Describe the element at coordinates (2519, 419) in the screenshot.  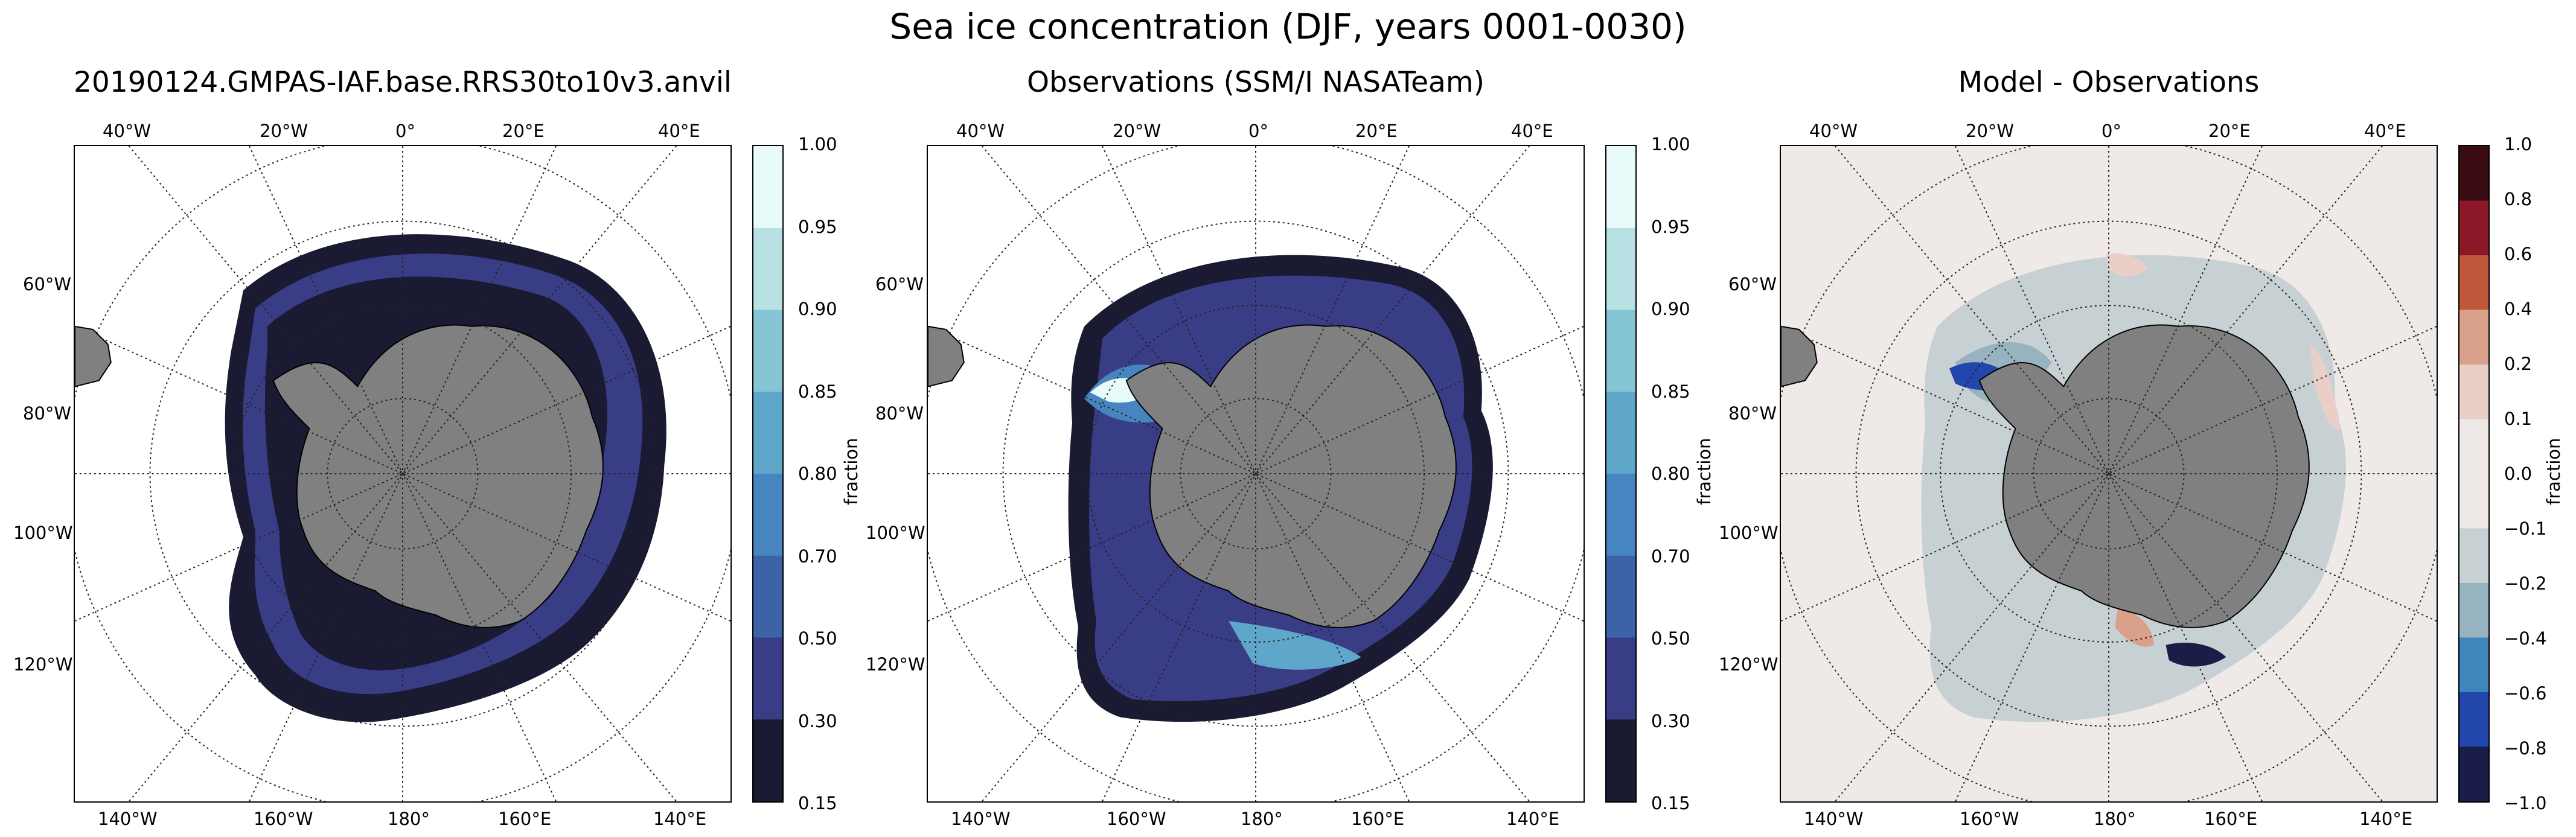
I see `colorbar-tick: 0.1` at that location.